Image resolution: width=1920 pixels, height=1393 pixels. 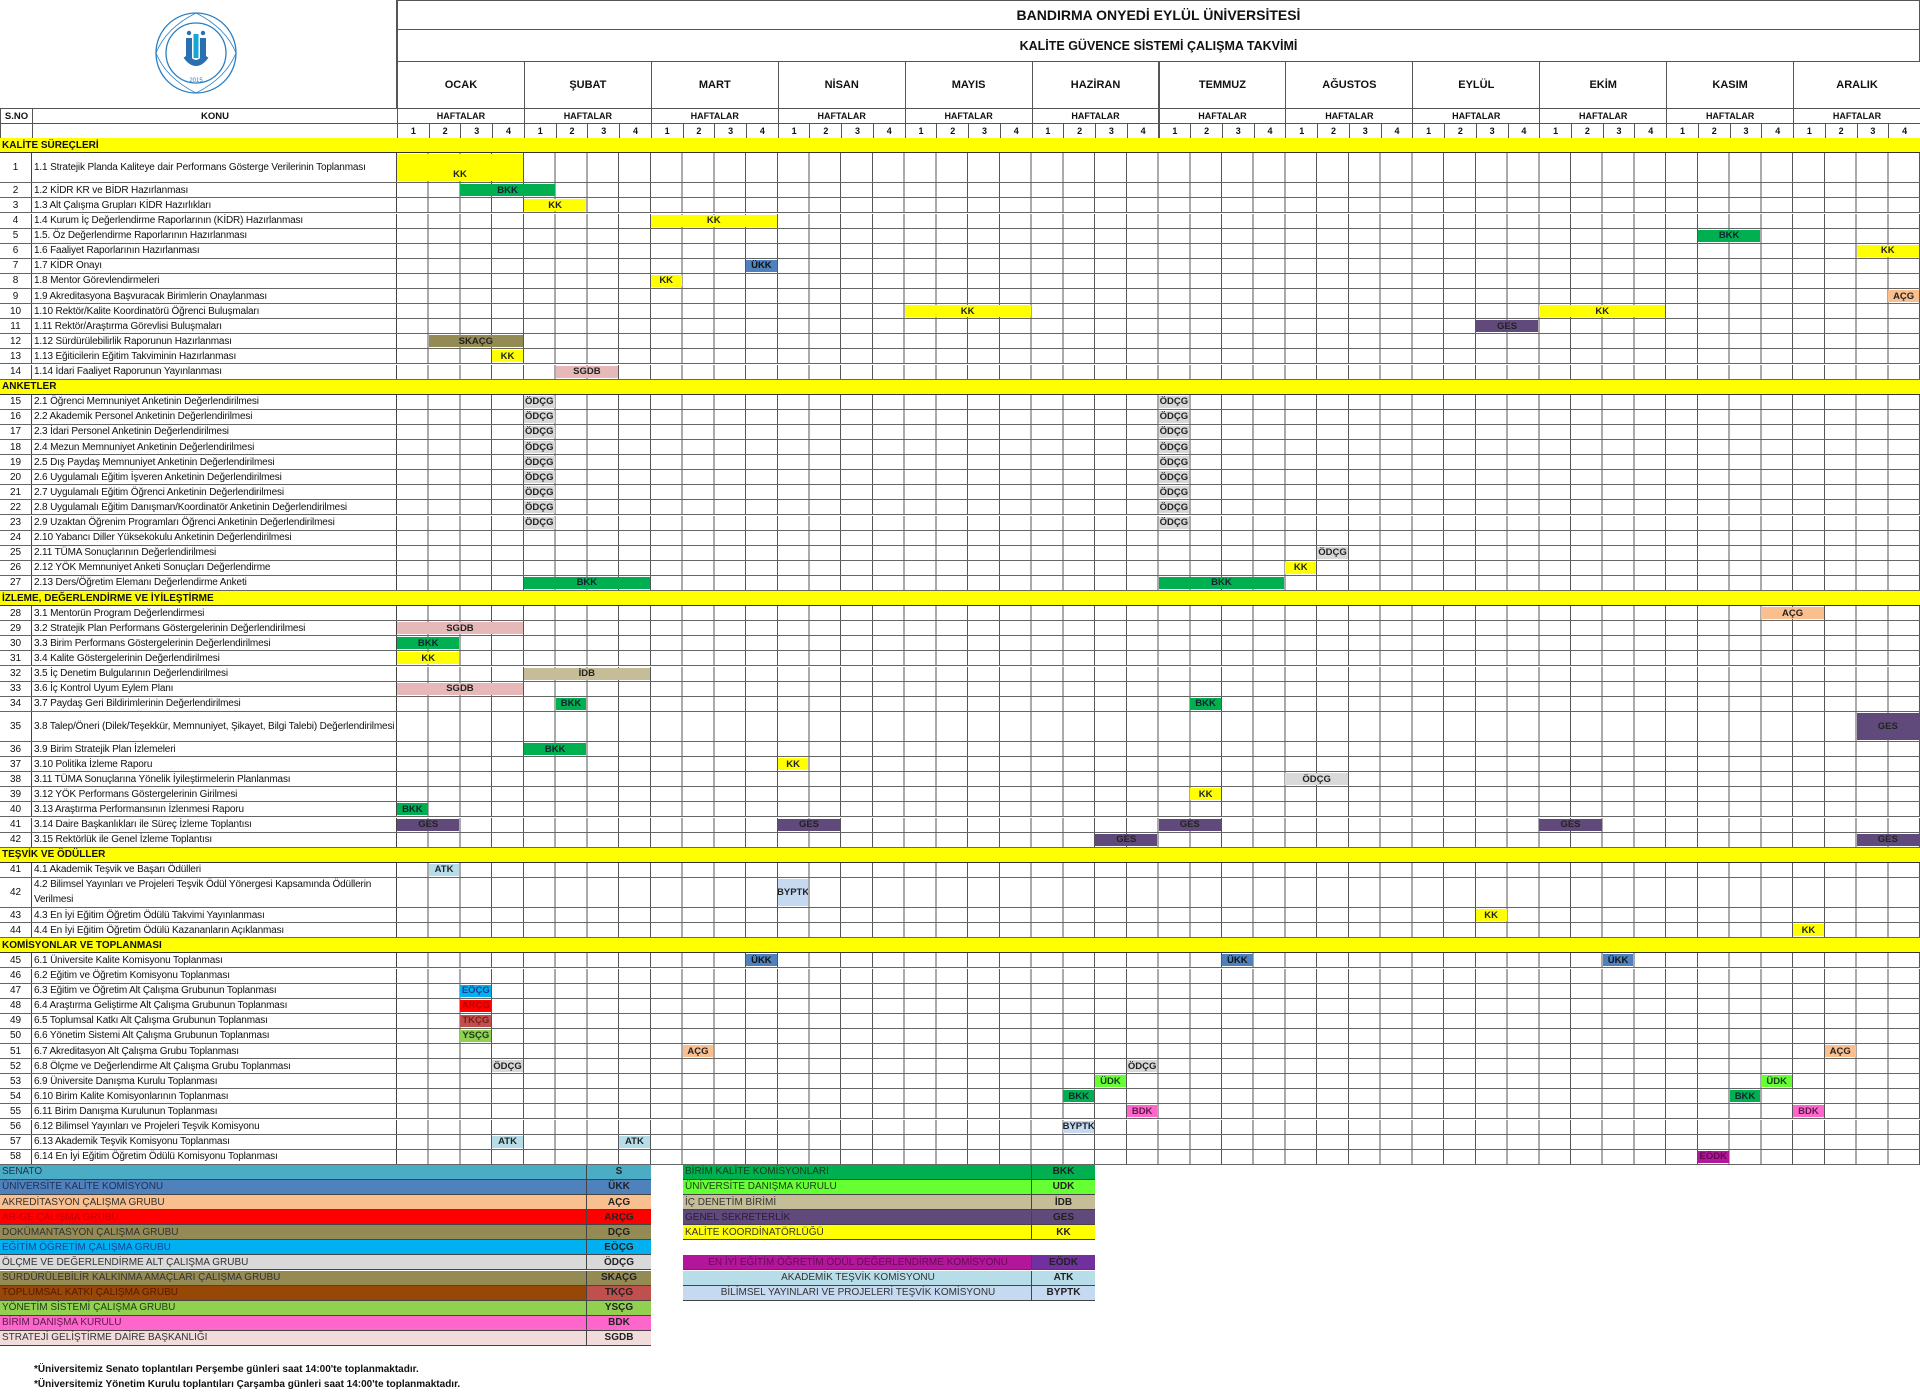 What do you see at coordinates (16, 582) in the screenshot?
I see `row-number: 27` at bounding box center [16, 582].